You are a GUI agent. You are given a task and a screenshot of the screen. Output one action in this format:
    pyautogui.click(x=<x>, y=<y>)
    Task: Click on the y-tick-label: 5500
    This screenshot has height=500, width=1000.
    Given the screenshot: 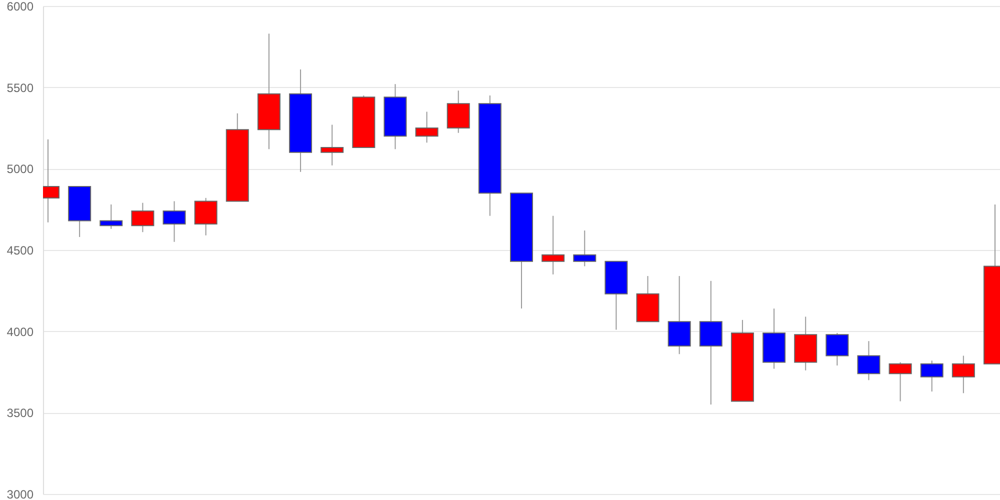 What is the action you would take?
    pyautogui.click(x=20, y=87)
    